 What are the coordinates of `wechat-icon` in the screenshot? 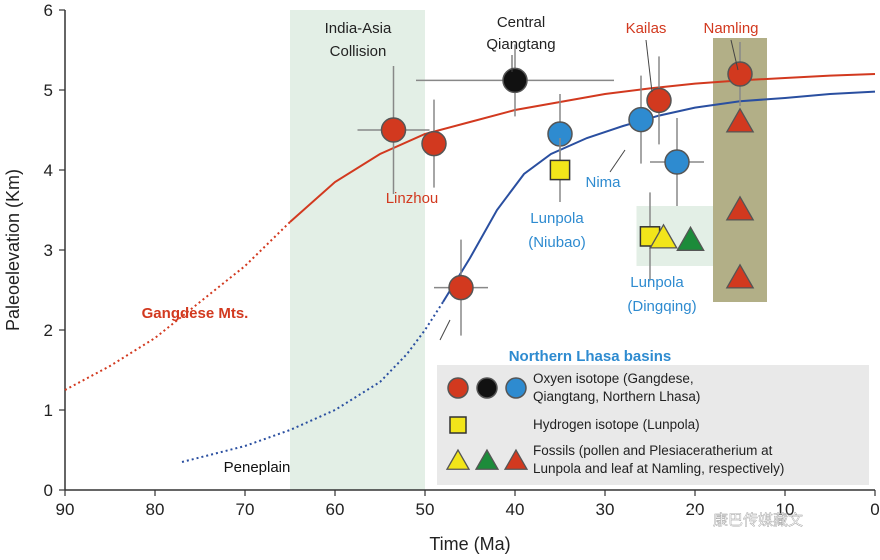 It's located at (690, 519).